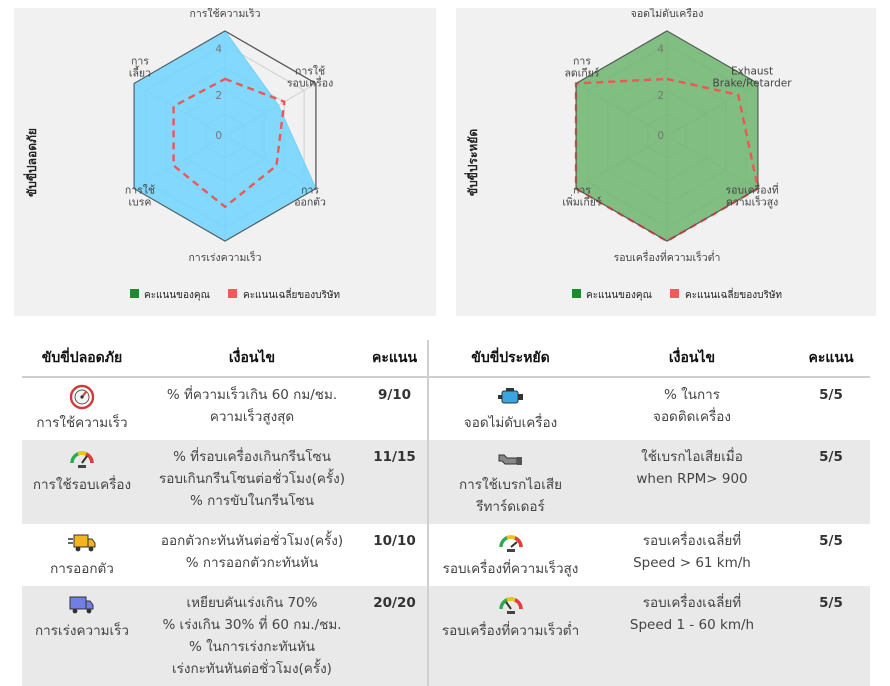 The width and height of the screenshot is (890, 686). I want to click on exhaust-pipe-icon, so click(510, 459).